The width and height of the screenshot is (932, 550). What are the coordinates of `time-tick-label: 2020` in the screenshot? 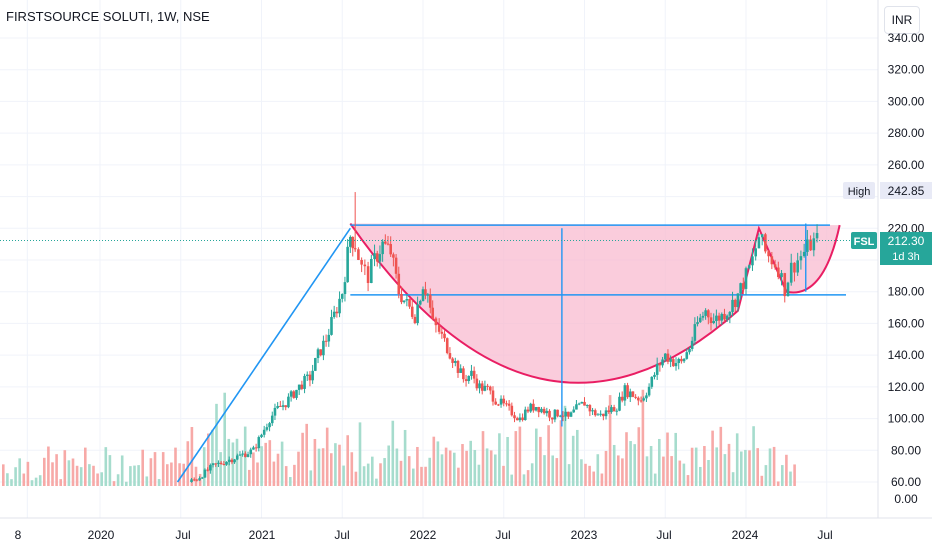 It's located at (101, 535).